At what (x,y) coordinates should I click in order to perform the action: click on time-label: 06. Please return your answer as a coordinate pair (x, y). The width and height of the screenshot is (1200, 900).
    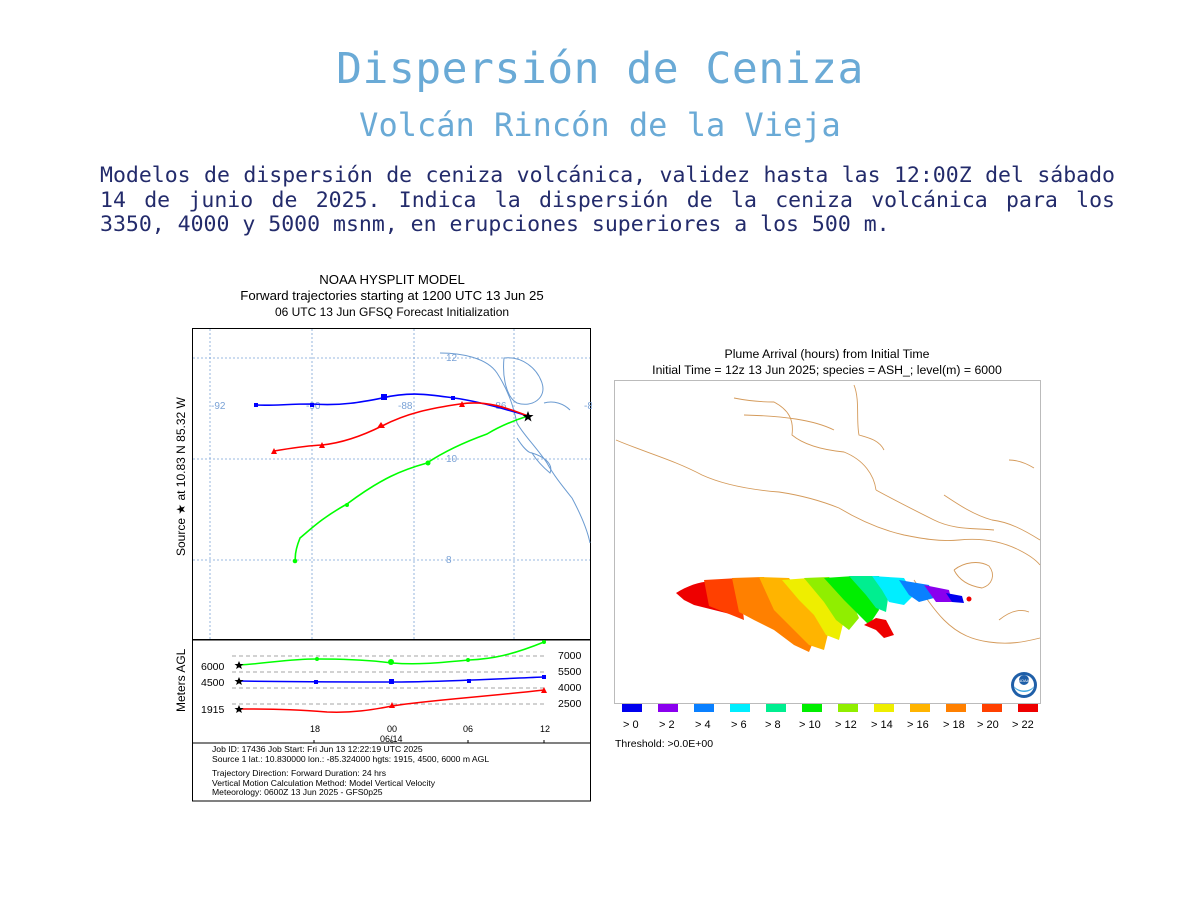
    Looking at the image, I should click on (468, 729).